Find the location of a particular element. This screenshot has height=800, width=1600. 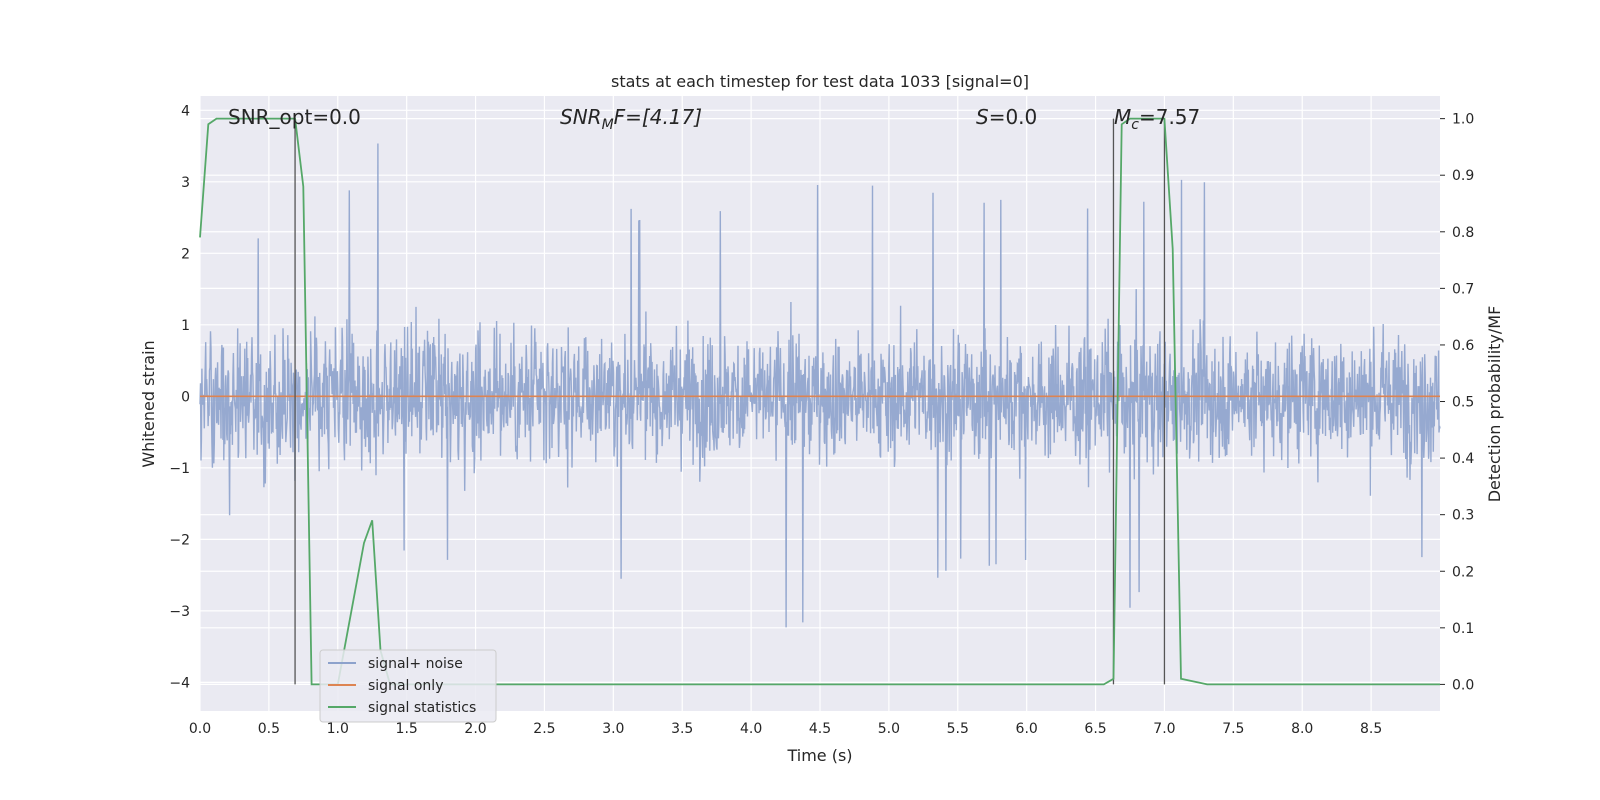

annotation-s-rest: =0.0 is located at coordinates (1013, 117).